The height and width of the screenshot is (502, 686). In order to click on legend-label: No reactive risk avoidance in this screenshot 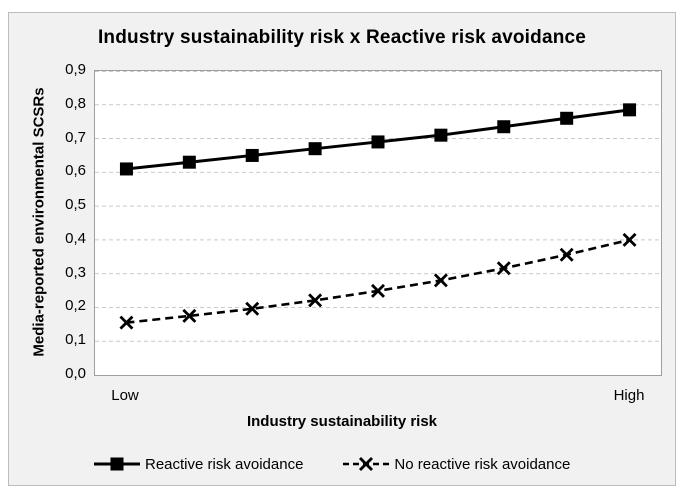, I will do `click(482, 464)`.